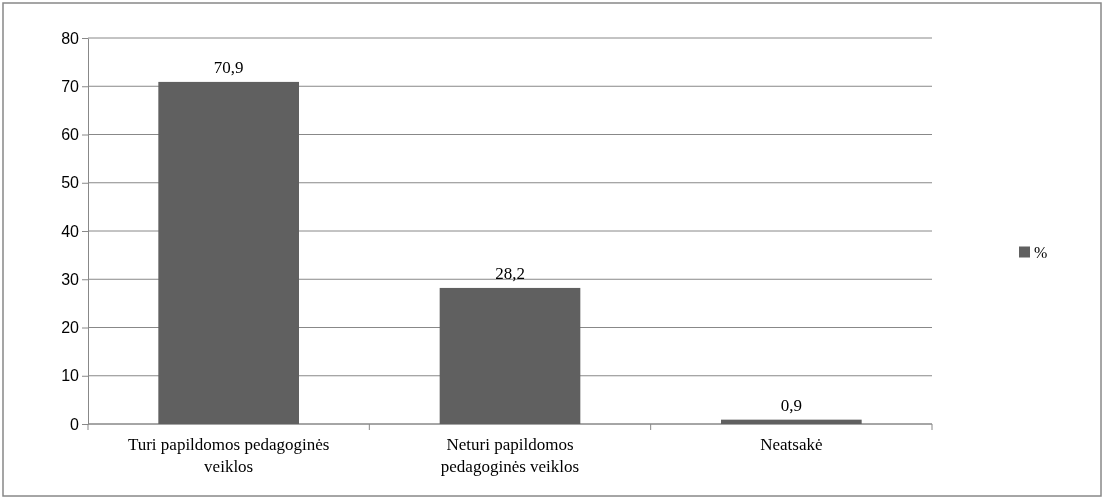 The width and height of the screenshot is (1104, 499). I want to click on data-label: 70,9, so click(228, 67).